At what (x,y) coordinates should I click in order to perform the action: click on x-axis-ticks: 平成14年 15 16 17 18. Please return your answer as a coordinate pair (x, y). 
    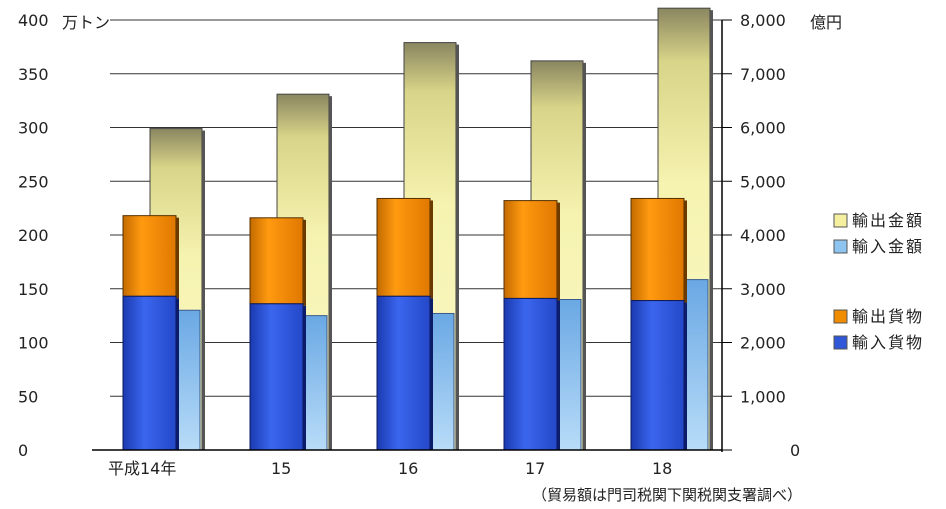
    Looking at the image, I should click on (390, 468).